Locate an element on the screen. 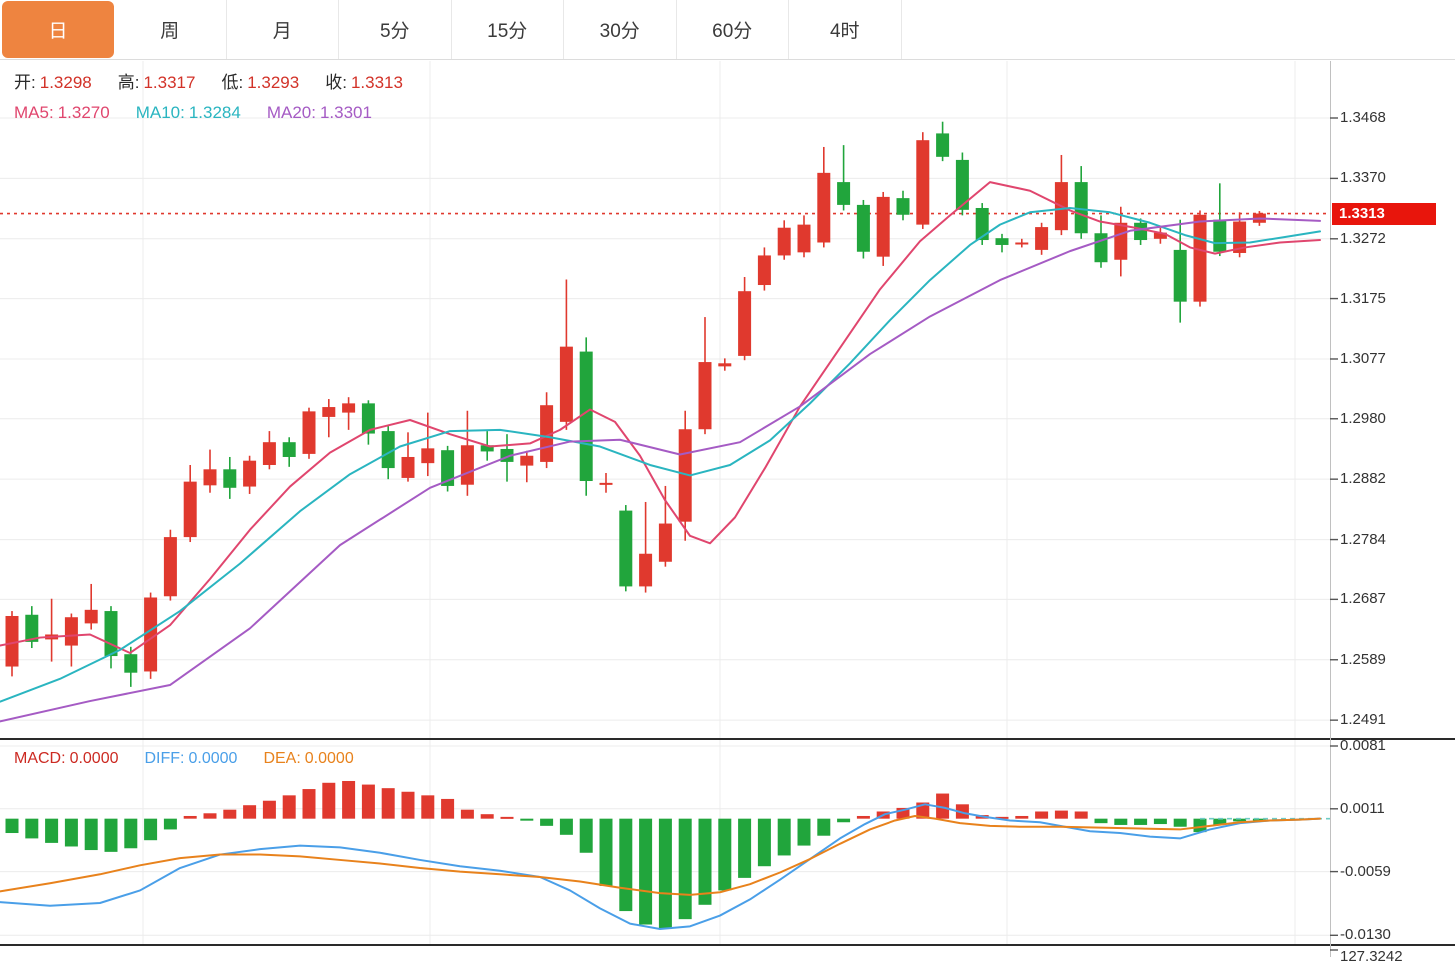 The image size is (1455, 965). tab-timeframe-7: 4时 is located at coordinates (845, 29).